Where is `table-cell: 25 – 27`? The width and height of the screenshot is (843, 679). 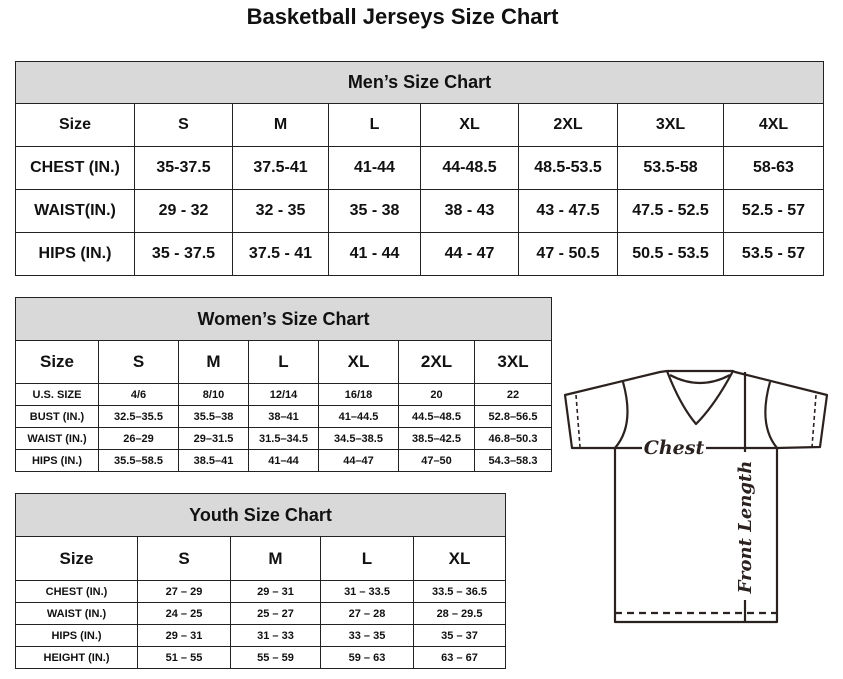 table-cell: 25 – 27 is located at coordinates (275, 613).